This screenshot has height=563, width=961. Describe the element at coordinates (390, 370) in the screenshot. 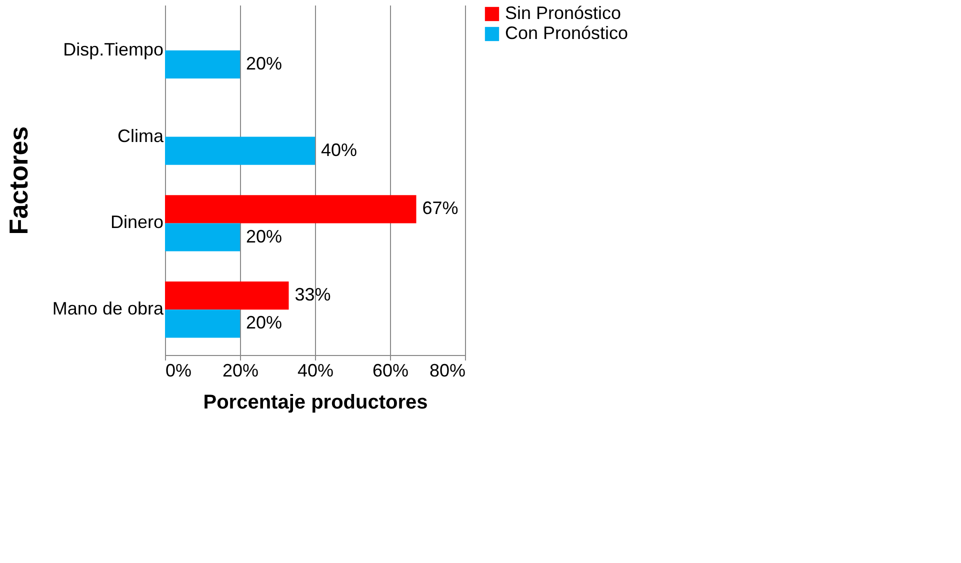

I see `x-tick-label: 60%` at that location.